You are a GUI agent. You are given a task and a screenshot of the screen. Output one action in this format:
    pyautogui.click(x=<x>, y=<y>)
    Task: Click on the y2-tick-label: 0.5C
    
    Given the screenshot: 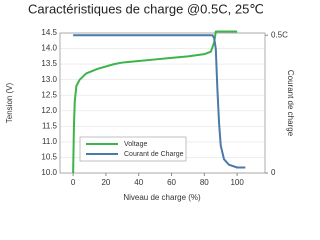 What is the action you would take?
    pyautogui.click(x=279, y=34)
    